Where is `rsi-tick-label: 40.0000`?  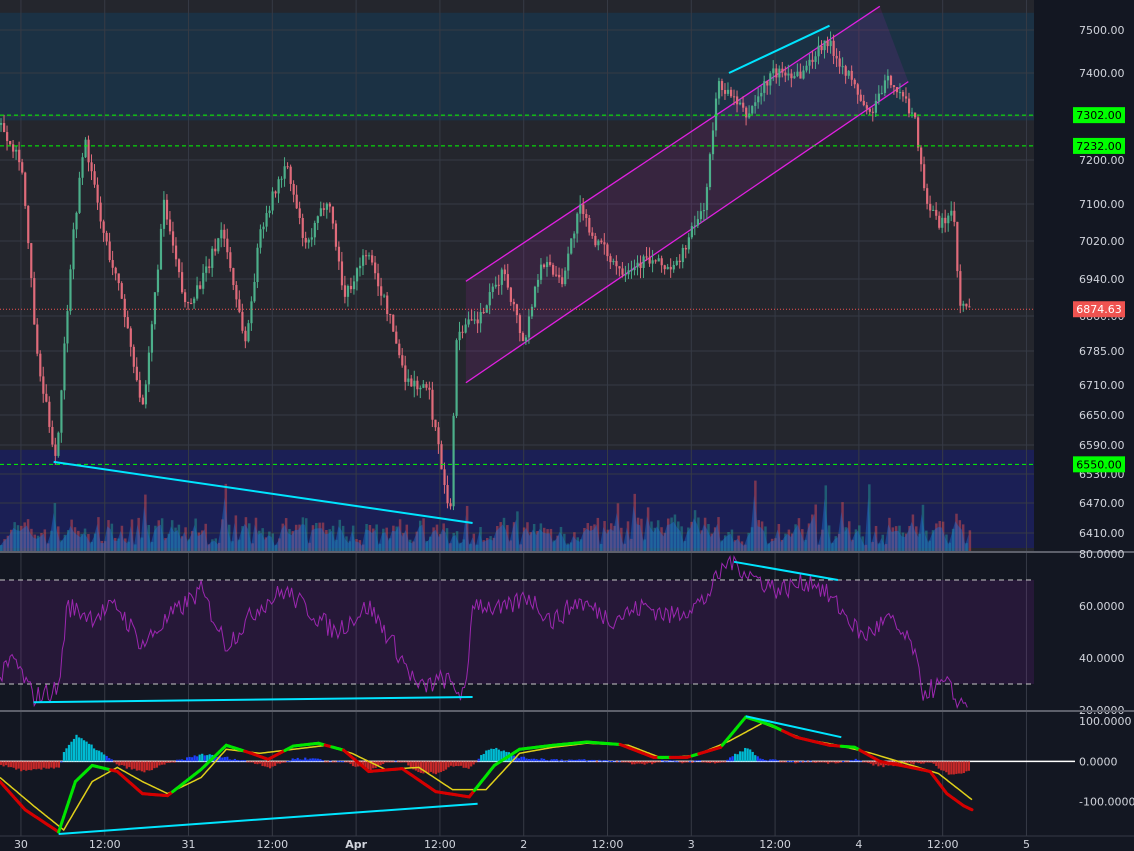
rsi-tick-label: 40.0000 is located at coordinates (1102, 658).